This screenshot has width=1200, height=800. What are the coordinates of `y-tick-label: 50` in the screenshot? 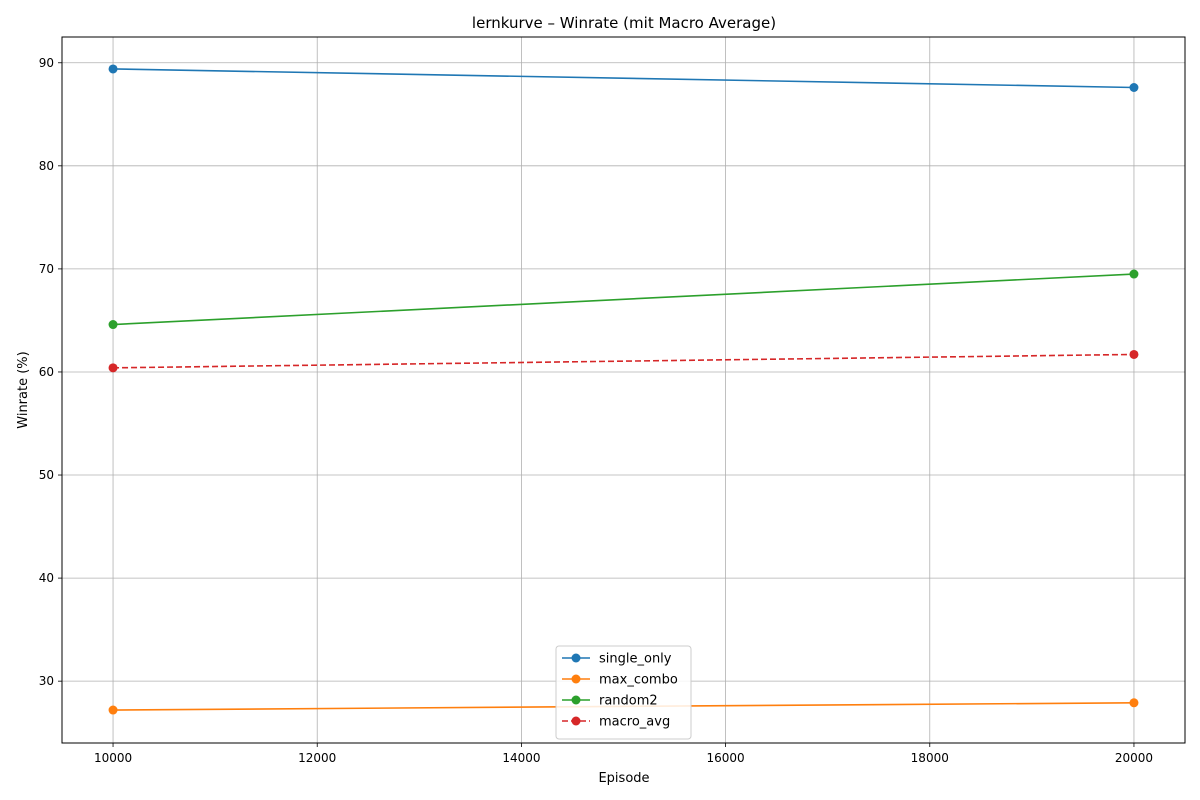 It's located at (46, 475).